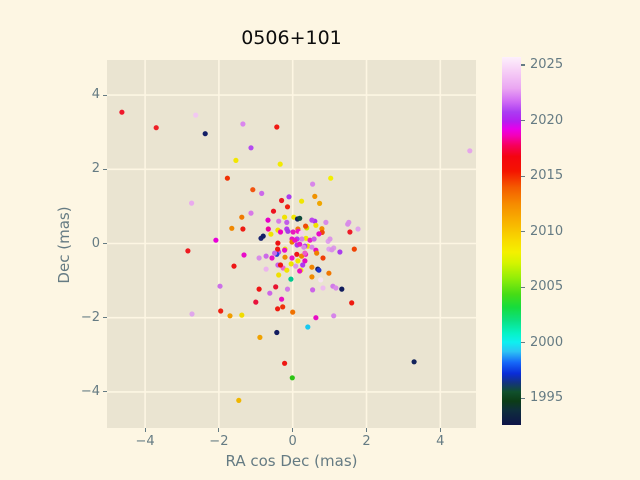 The image size is (640, 480). Describe the element at coordinates (145, 441) in the screenshot. I see `x-tick-label: −4` at that location.